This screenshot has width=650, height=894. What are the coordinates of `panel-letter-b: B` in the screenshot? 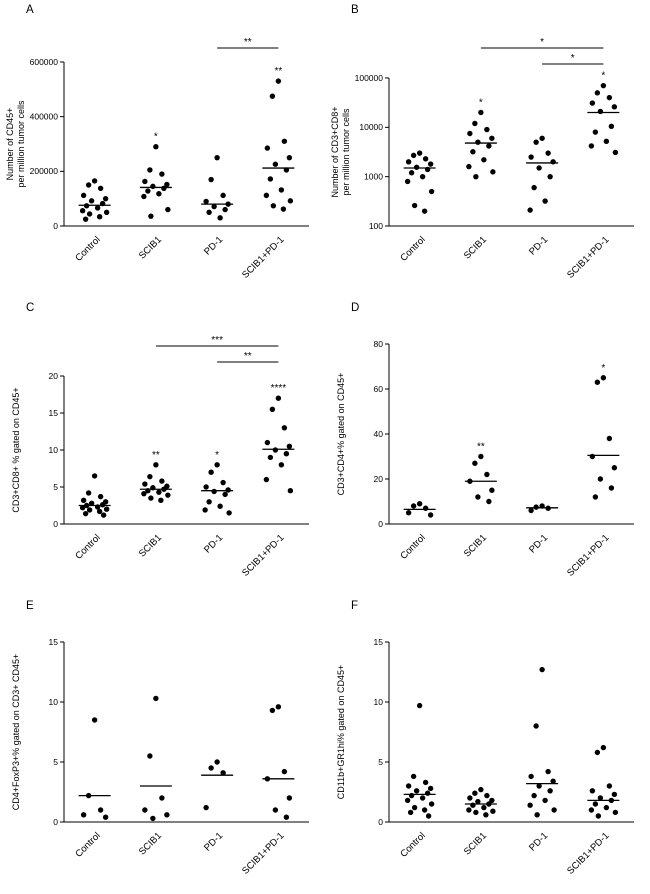 It's located at (355, 10).